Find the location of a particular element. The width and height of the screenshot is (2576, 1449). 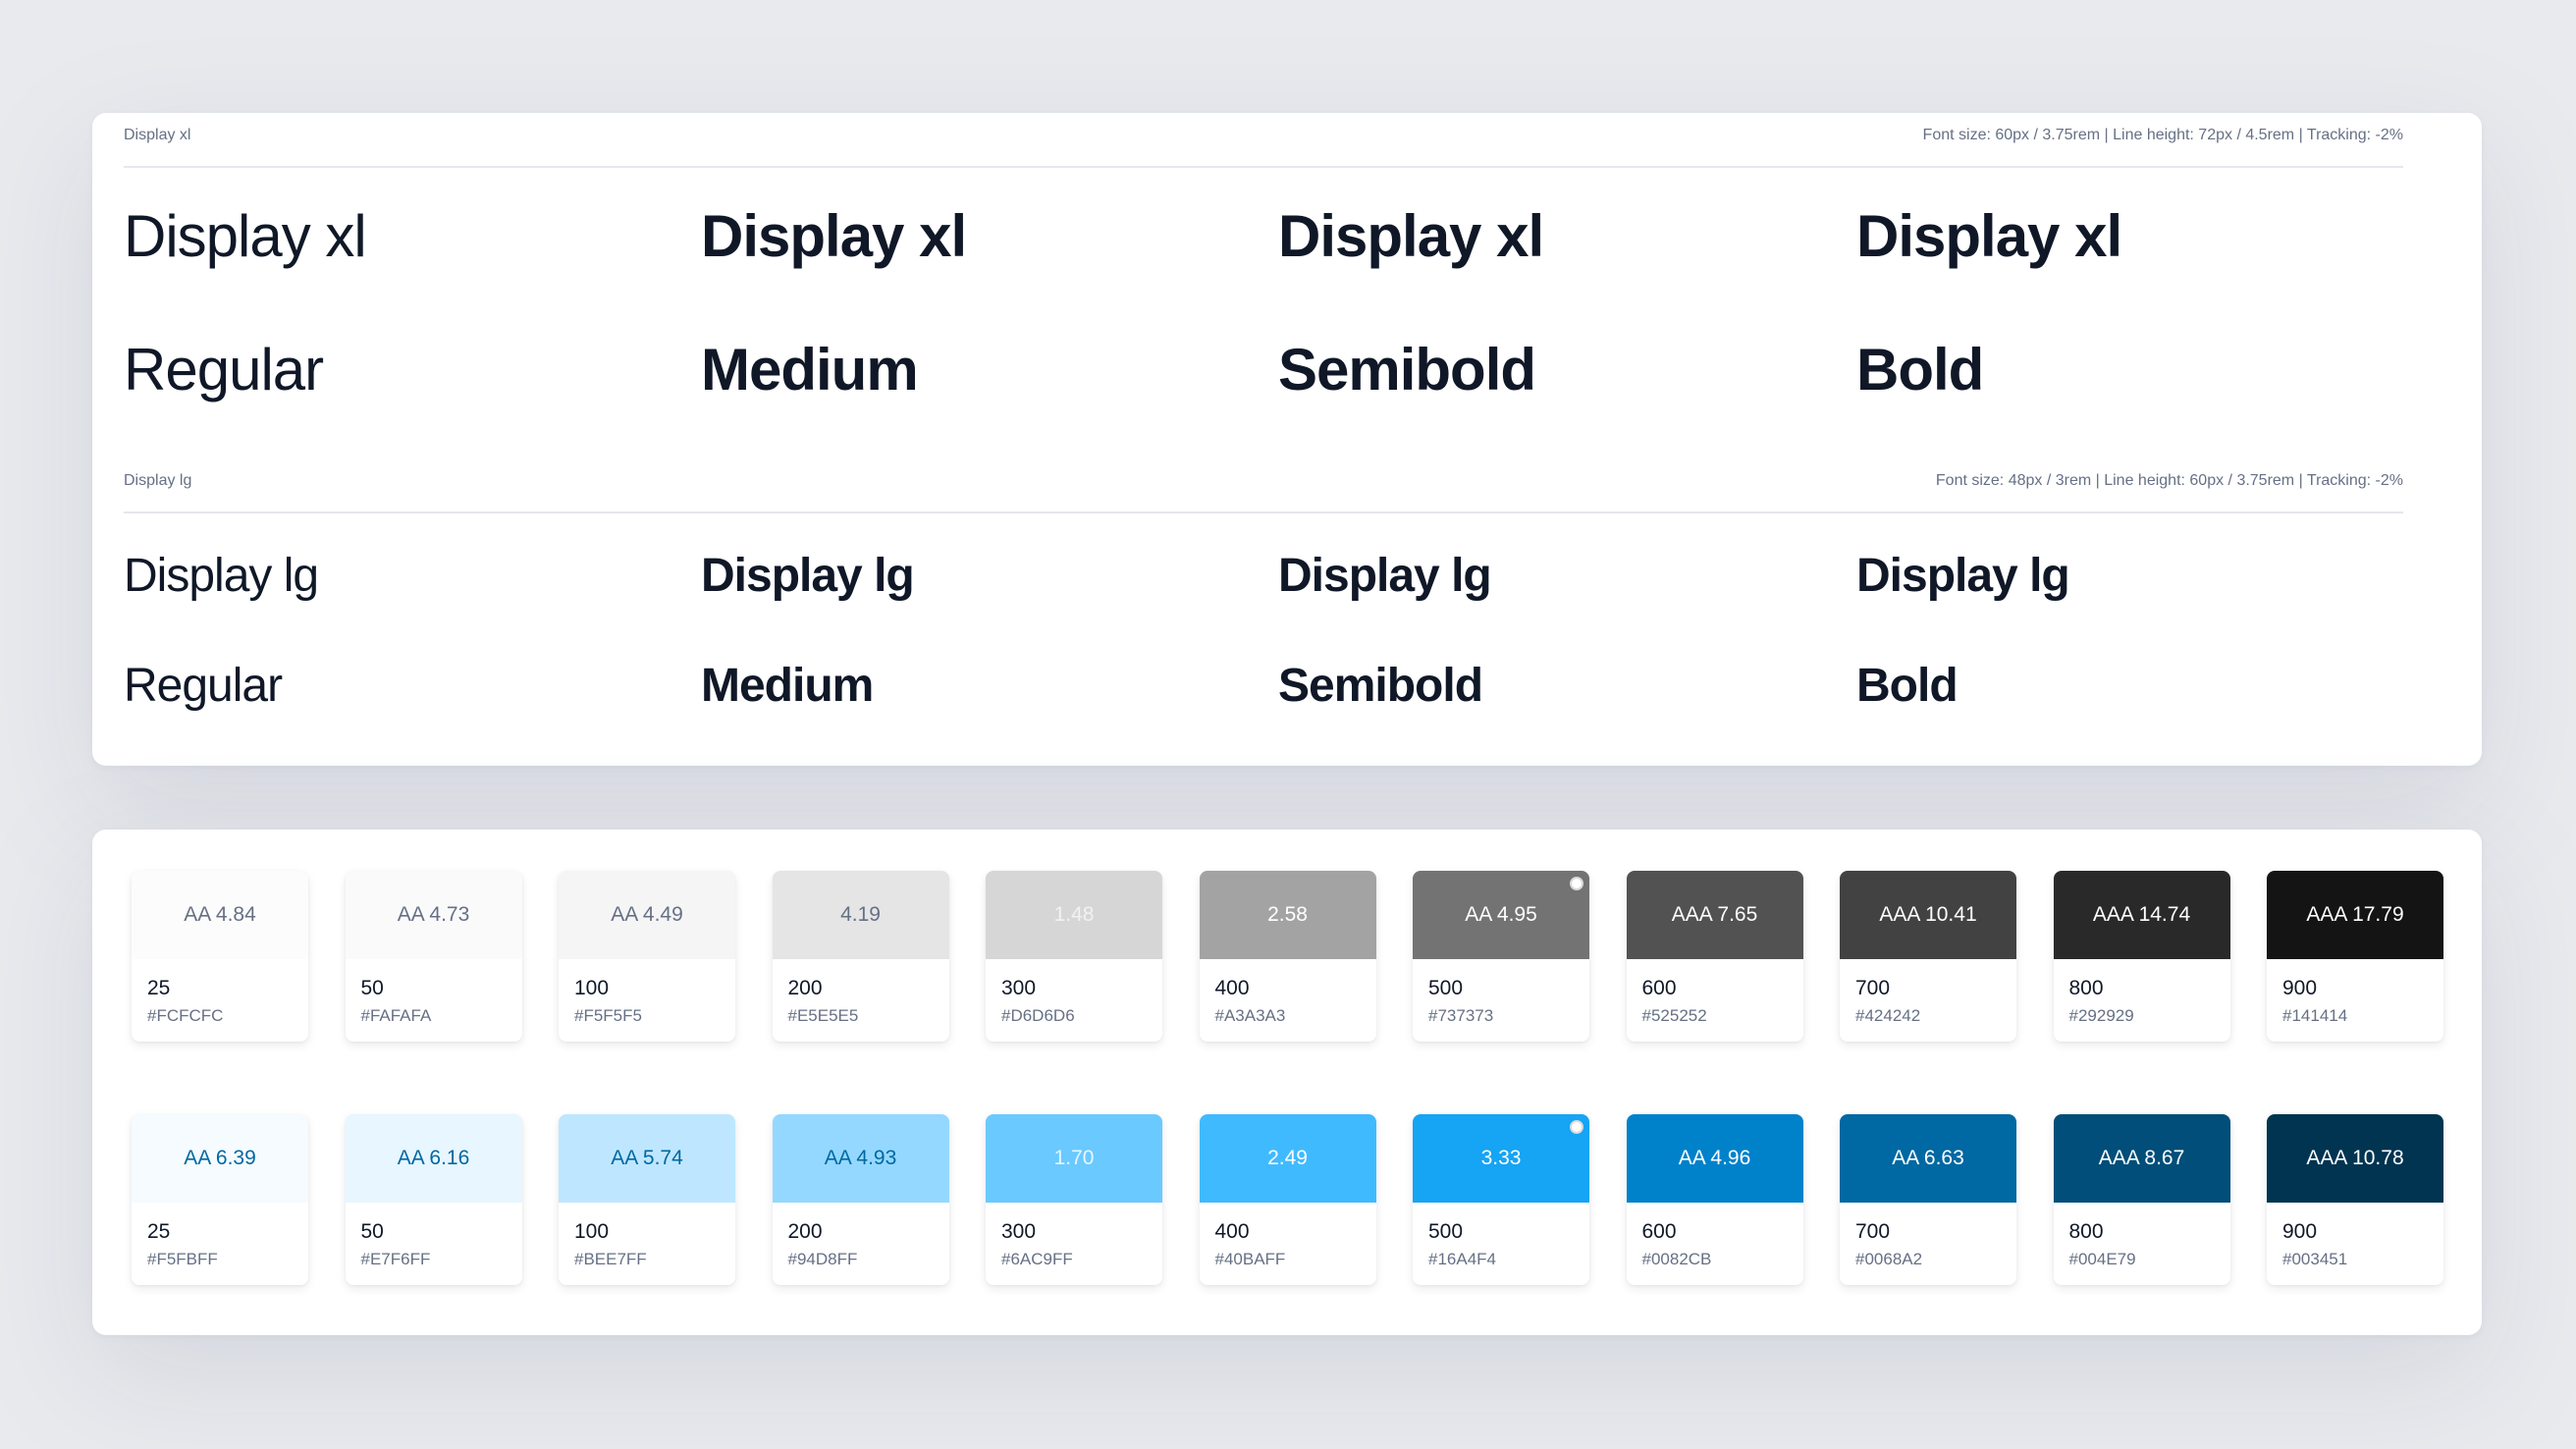

swatch-step-label: 500 is located at coordinates (1446, 1231).